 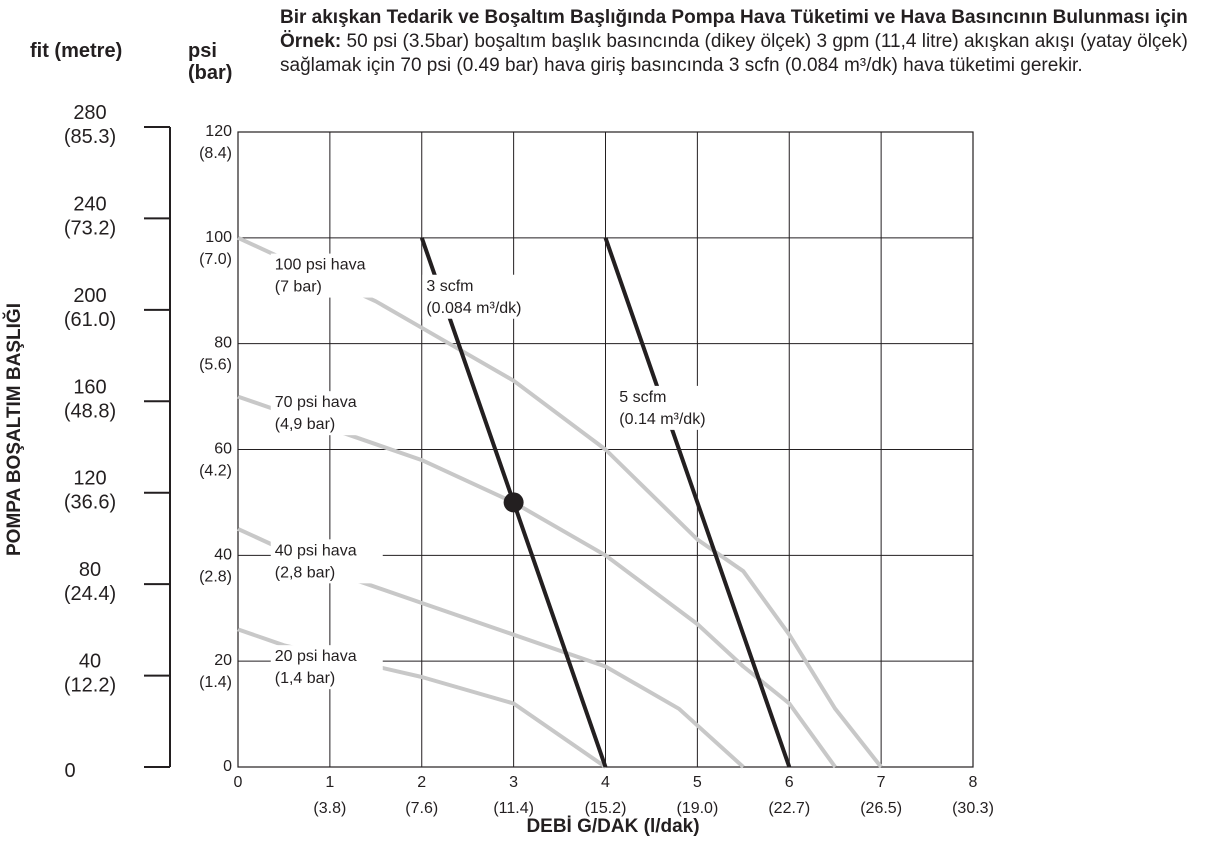 What do you see at coordinates (789, 808) in the screenshot?
I see `x-tick-sublabel: (22.7)` at bounding box center [789, 808].